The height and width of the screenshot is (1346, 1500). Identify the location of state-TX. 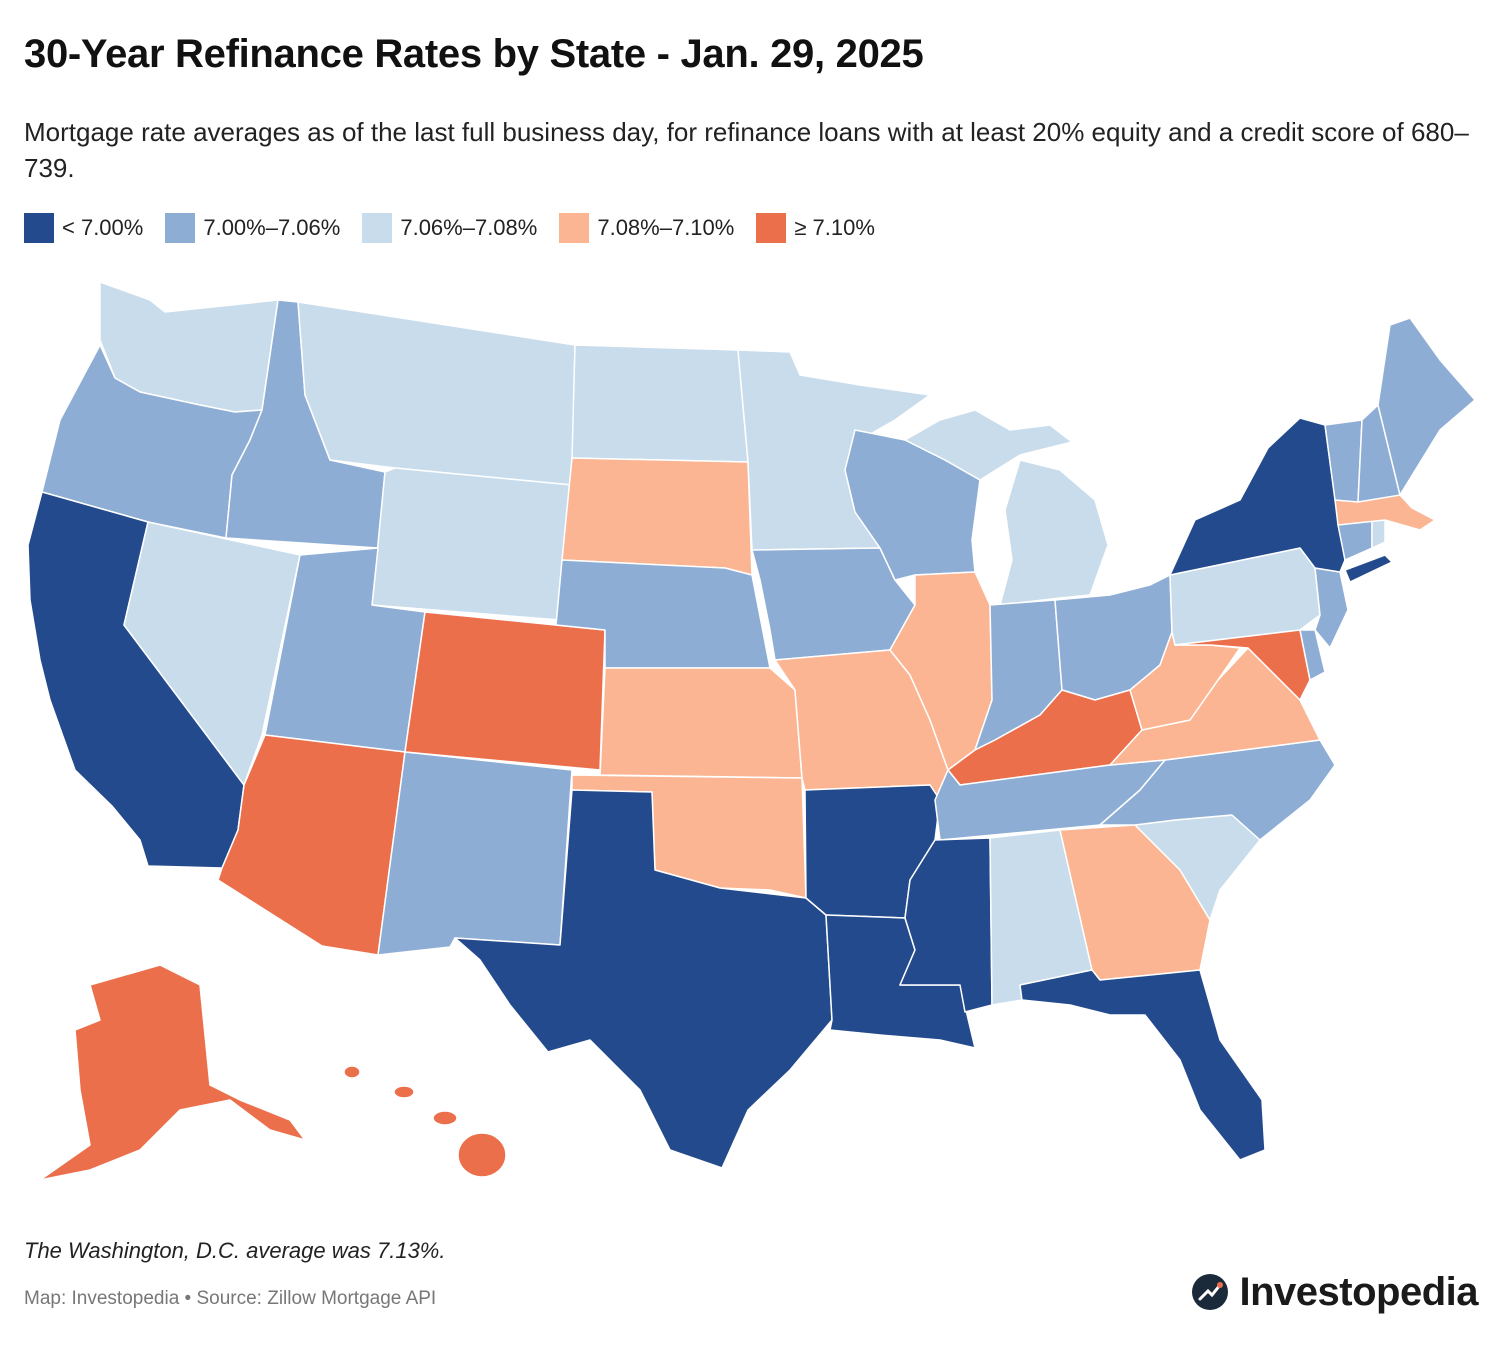
(643, 979).